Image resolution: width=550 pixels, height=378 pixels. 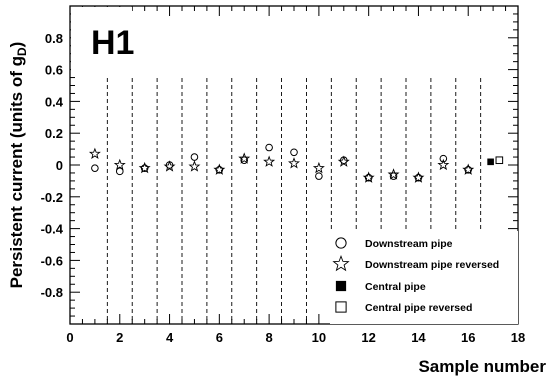 What do you see at coordinates (418, 308) in the screenshot?
I see `legend-label: Central pipe reversed` at bounding box center [418, 308].